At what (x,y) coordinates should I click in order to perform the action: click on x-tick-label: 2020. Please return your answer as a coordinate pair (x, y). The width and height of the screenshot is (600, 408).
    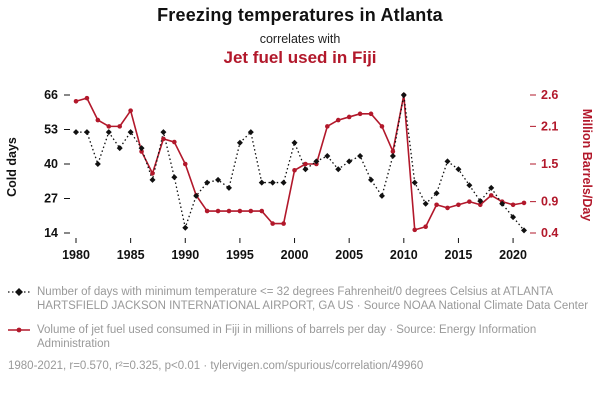
    Looking at the image, I should click on (513, 255).